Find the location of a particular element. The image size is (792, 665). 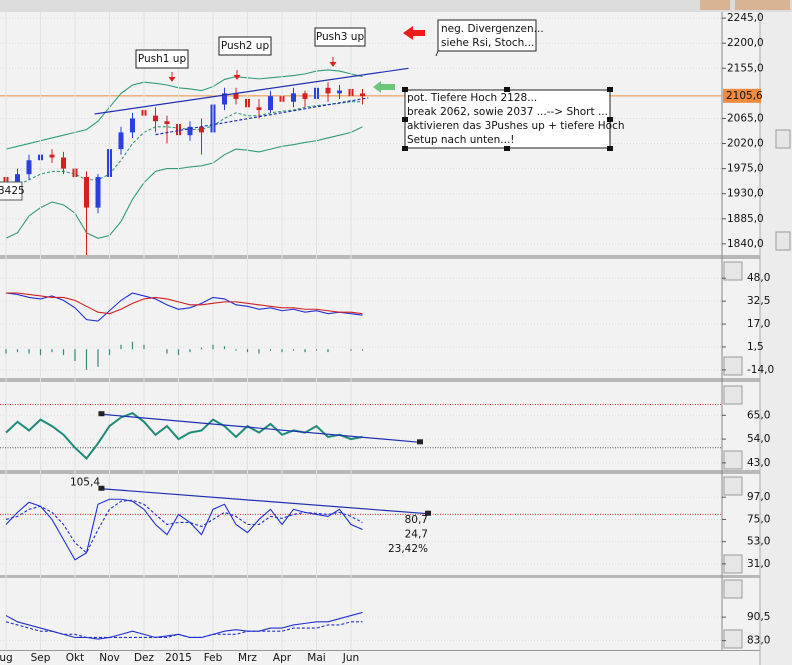

x-tick-label: 2015 is located at coordinates (178, 658).